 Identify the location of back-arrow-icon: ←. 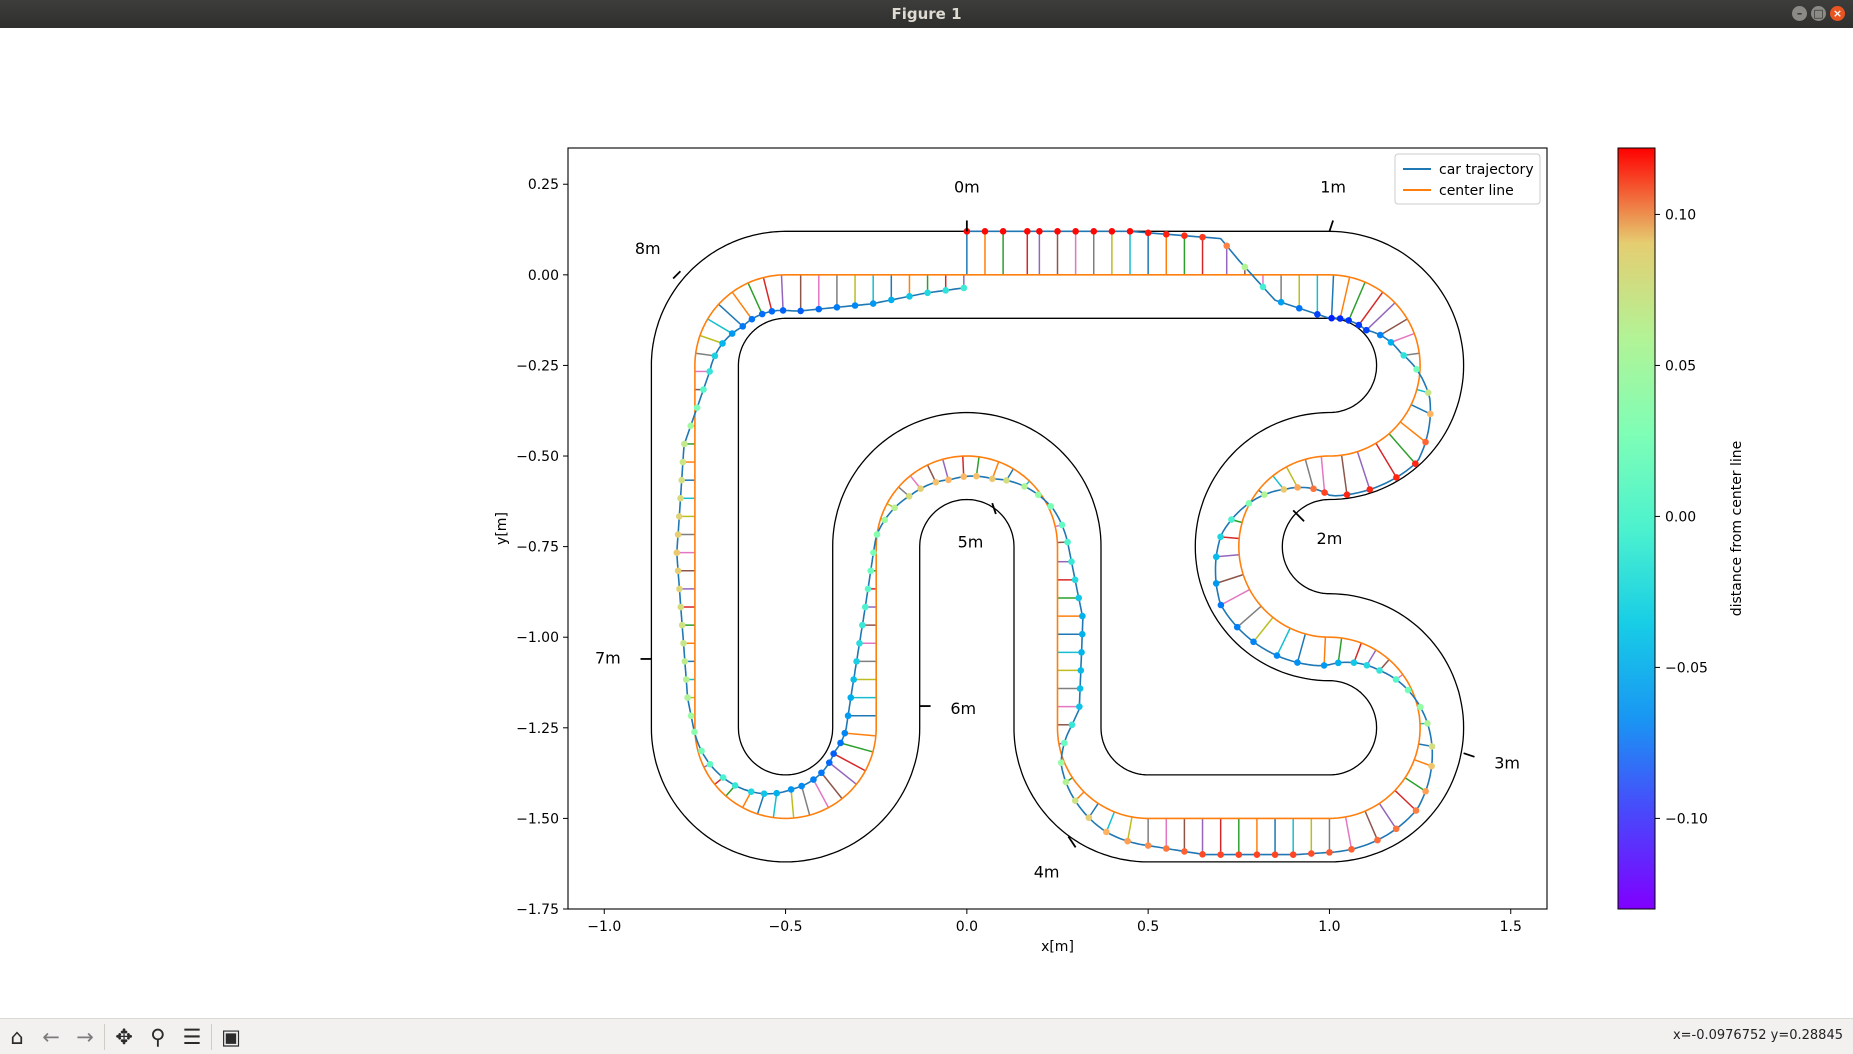
(51, 1037).